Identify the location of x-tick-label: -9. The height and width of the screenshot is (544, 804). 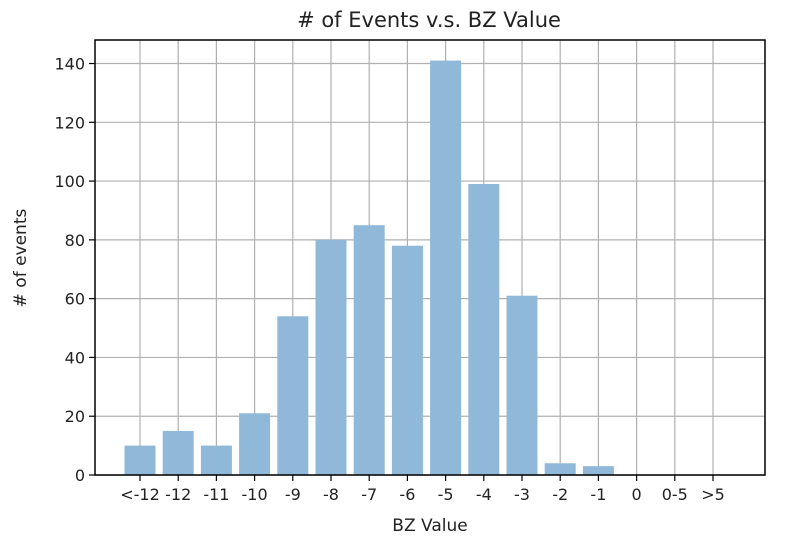
(293, 494).